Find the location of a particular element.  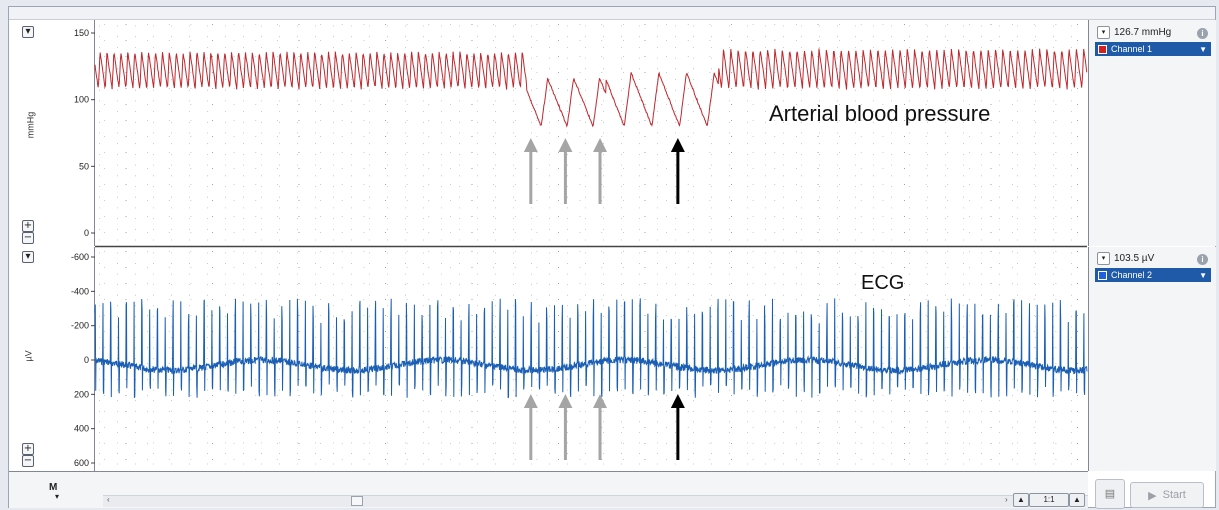

compress-icon: ▲ is located at coordinates (1021, 500).